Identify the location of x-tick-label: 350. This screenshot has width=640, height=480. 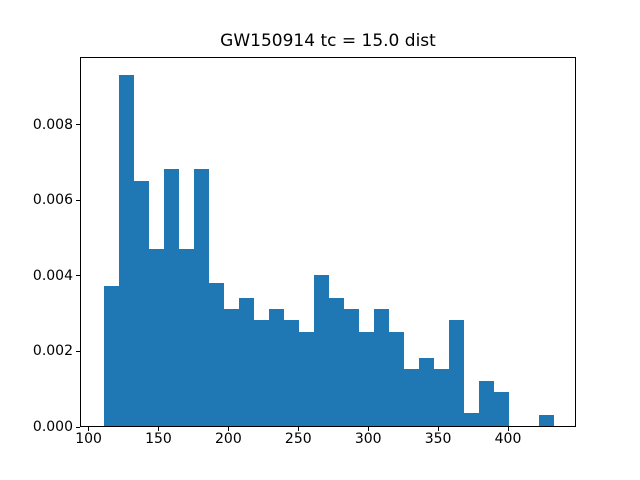
(438, 439).